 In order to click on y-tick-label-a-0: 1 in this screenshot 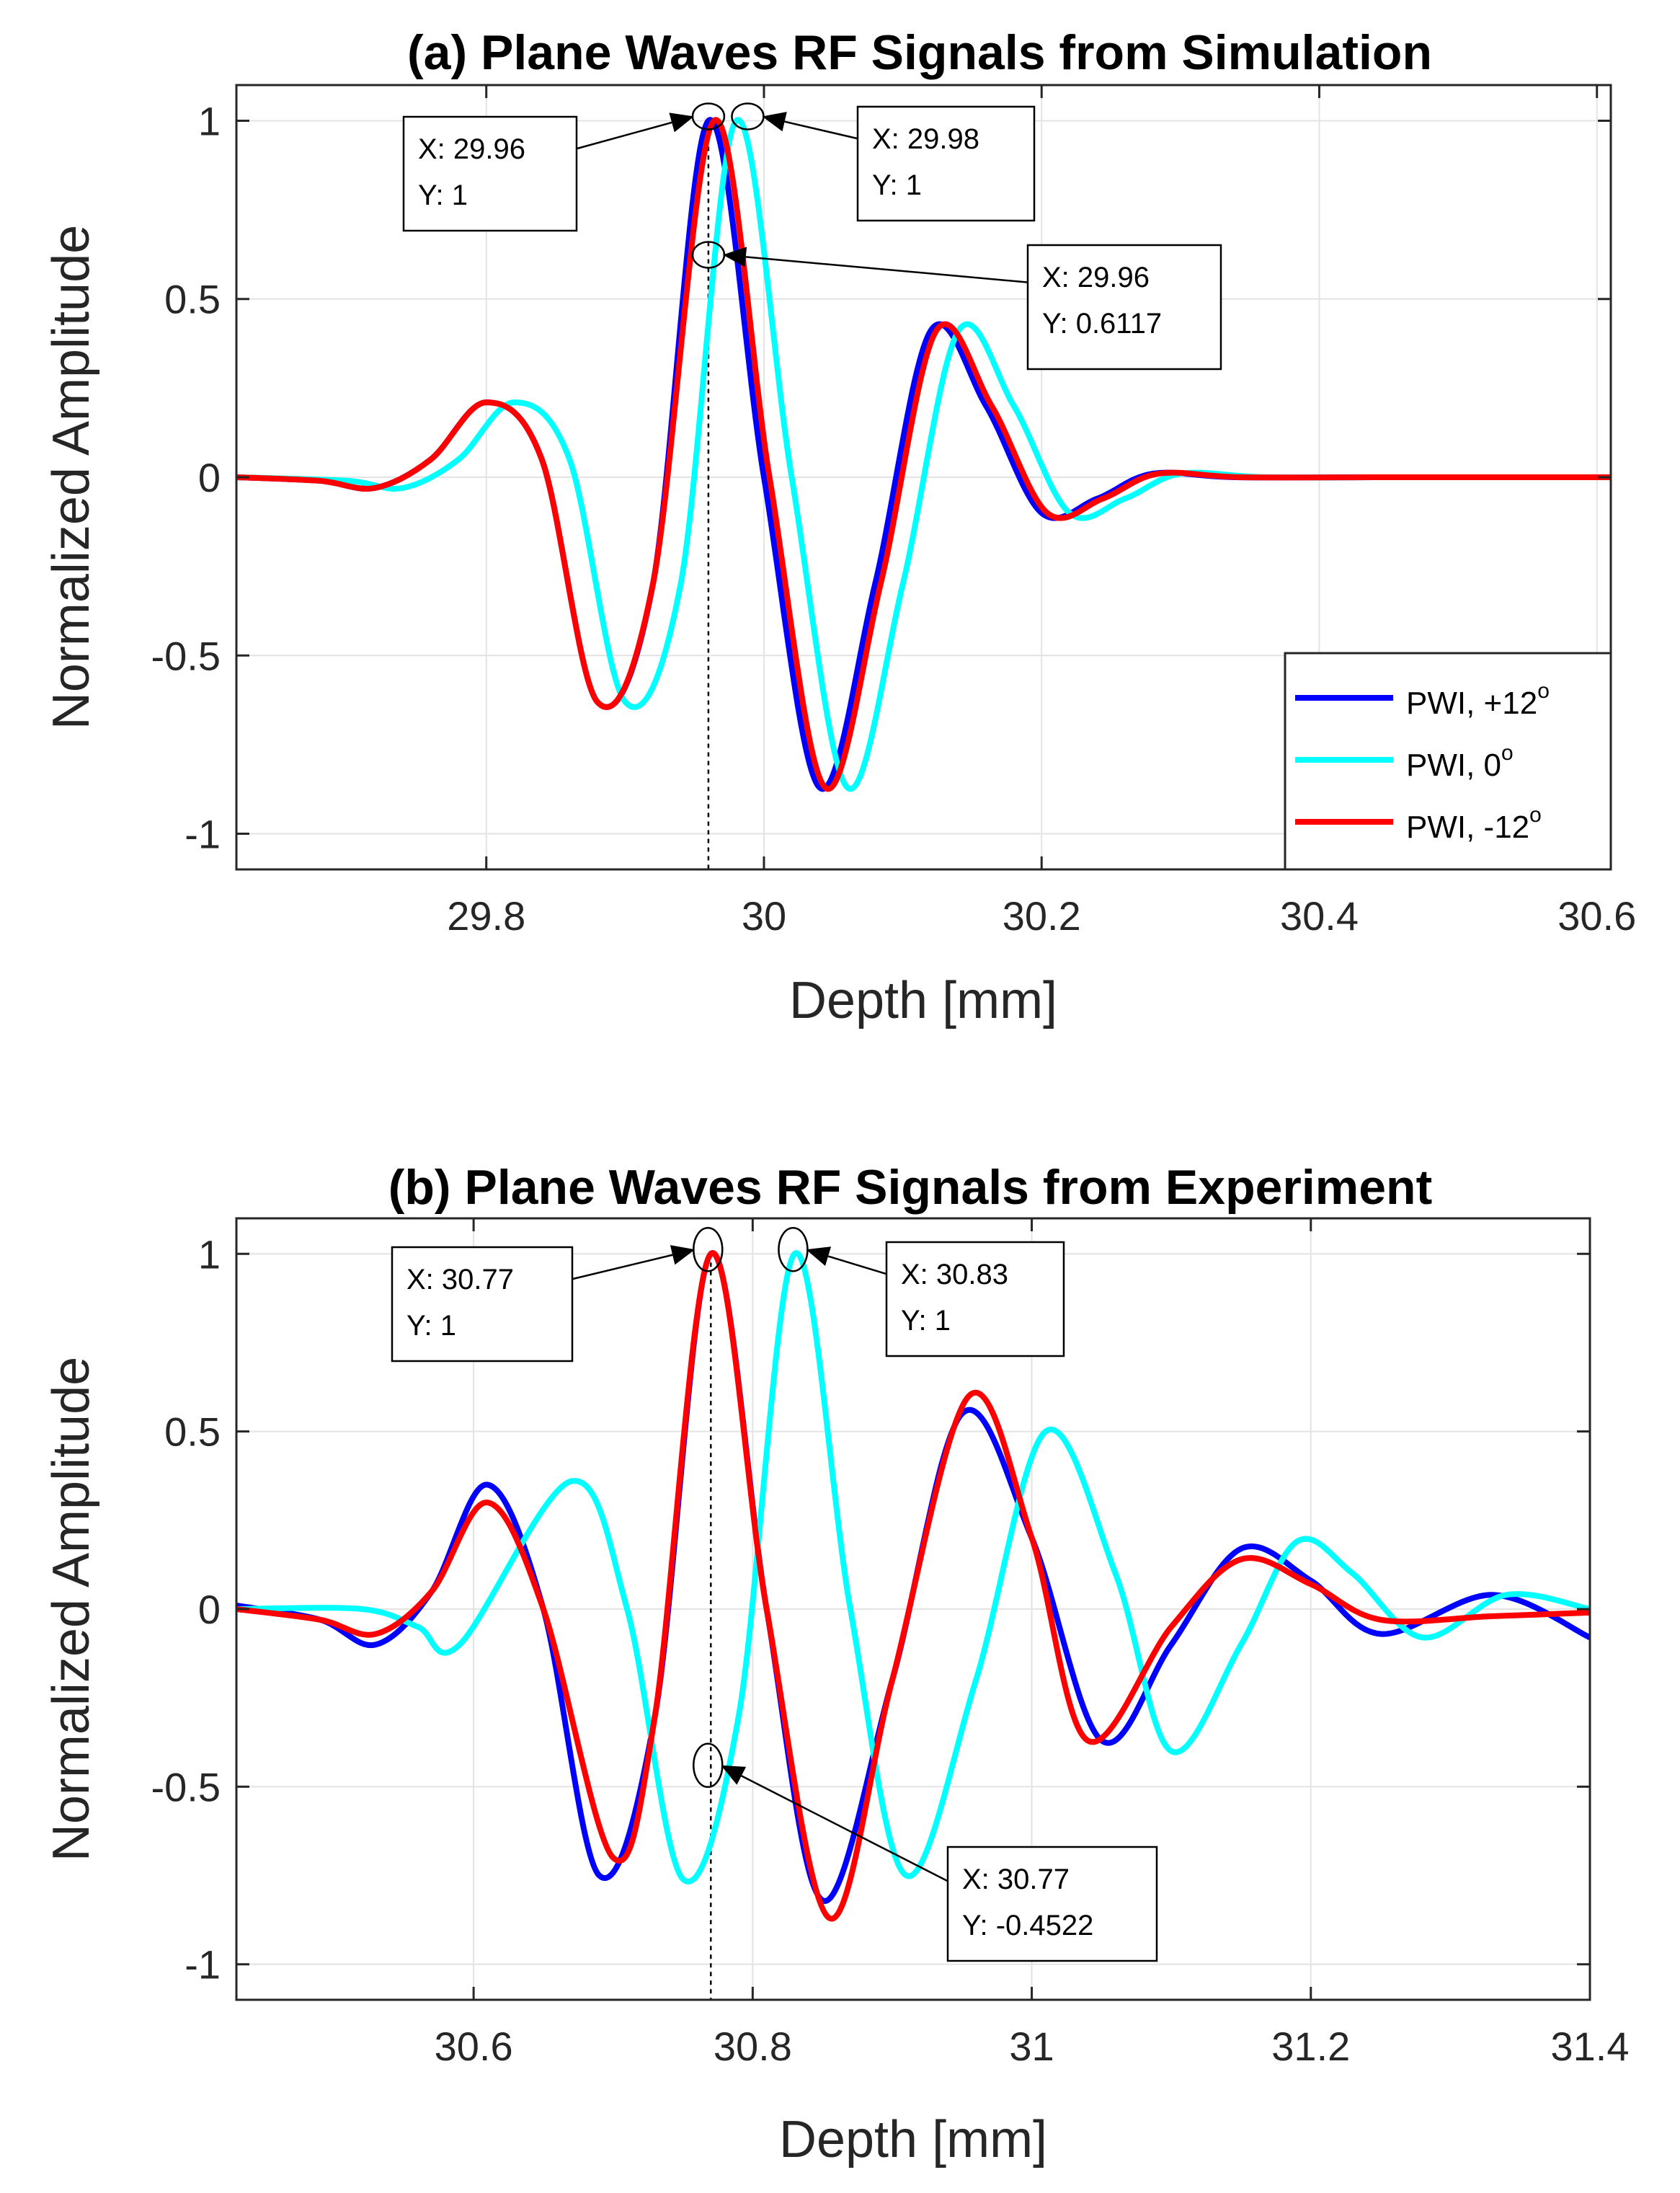, I will do `click(209, 121)`.